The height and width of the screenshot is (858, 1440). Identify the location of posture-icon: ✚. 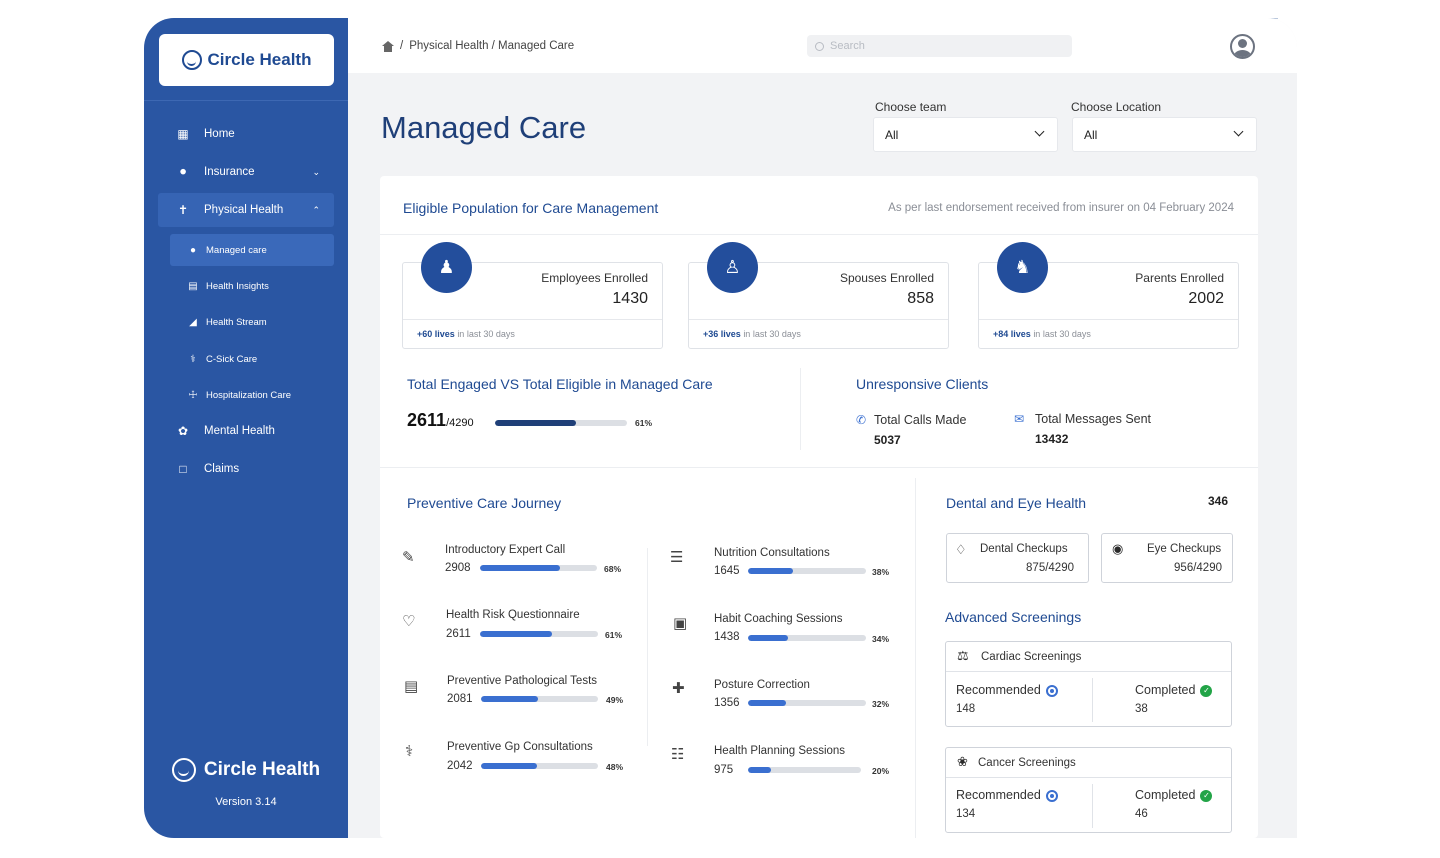
(678, 688).